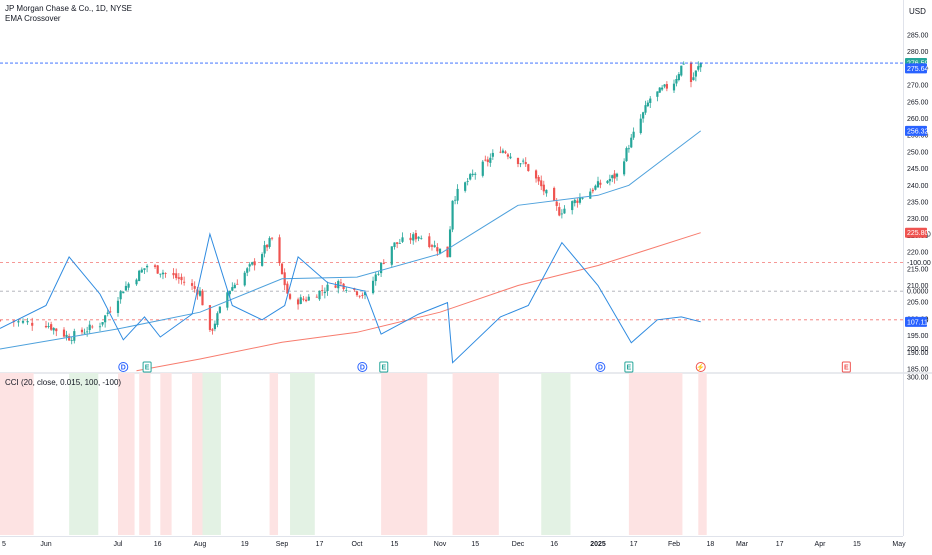 The height and width of the screenshot is (555, 932). I want to click on time-axis-label: May, so click(899, 544).